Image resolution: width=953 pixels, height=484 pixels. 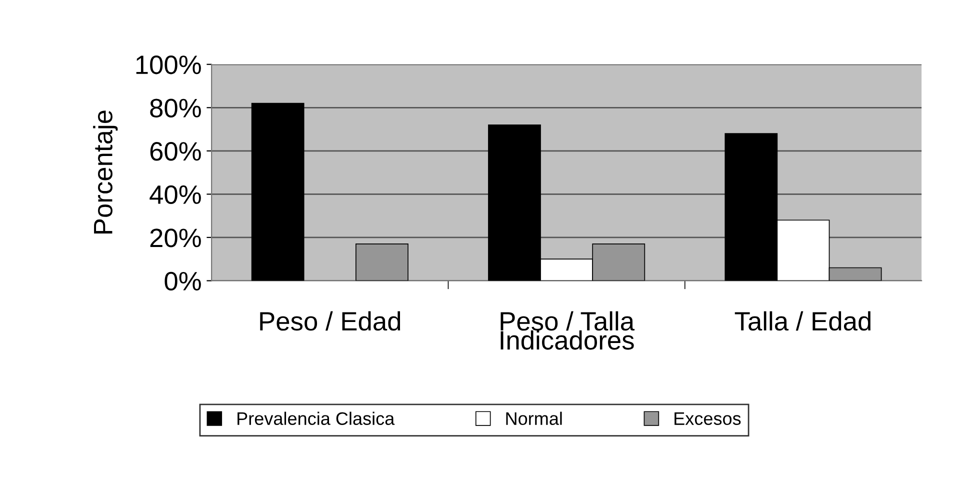 What do you see at coordinates (316, 418) in the screenshot?
I see `legend-label: Prevalencia Clasica` at bounding box center [316, 418].